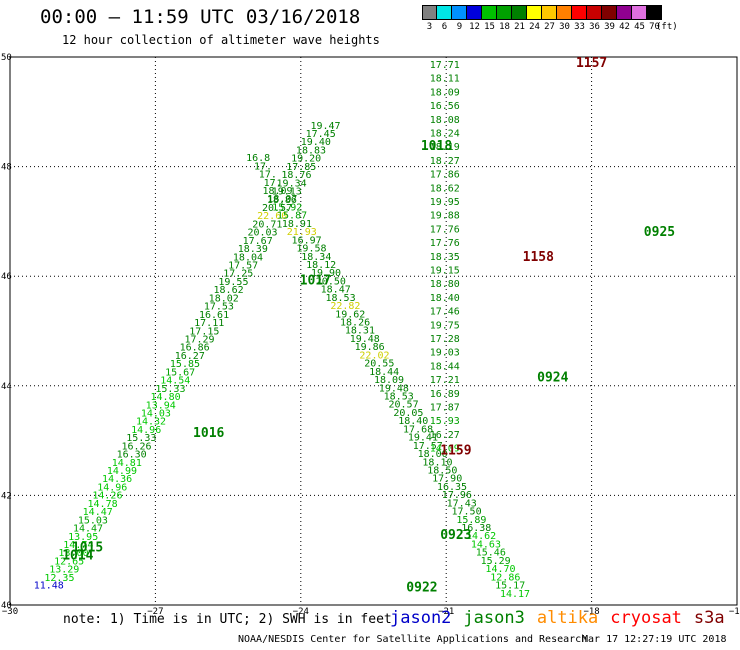 Image resolution: width=740 pixels, height=650 pixels. I want to click on pass-time-label: 1159, so click(455, 450).